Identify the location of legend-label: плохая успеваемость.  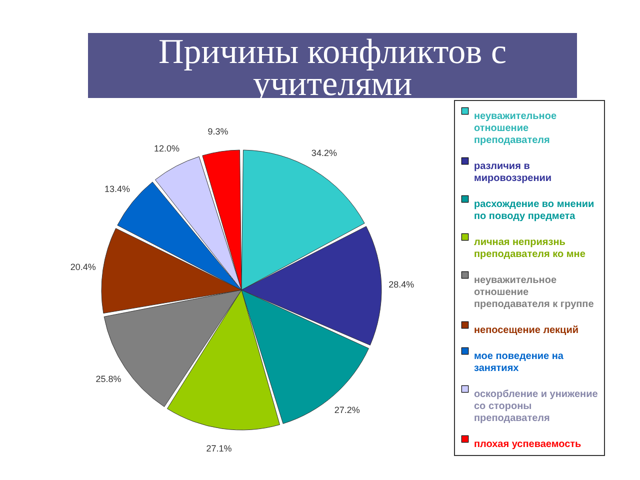
(528, 444).